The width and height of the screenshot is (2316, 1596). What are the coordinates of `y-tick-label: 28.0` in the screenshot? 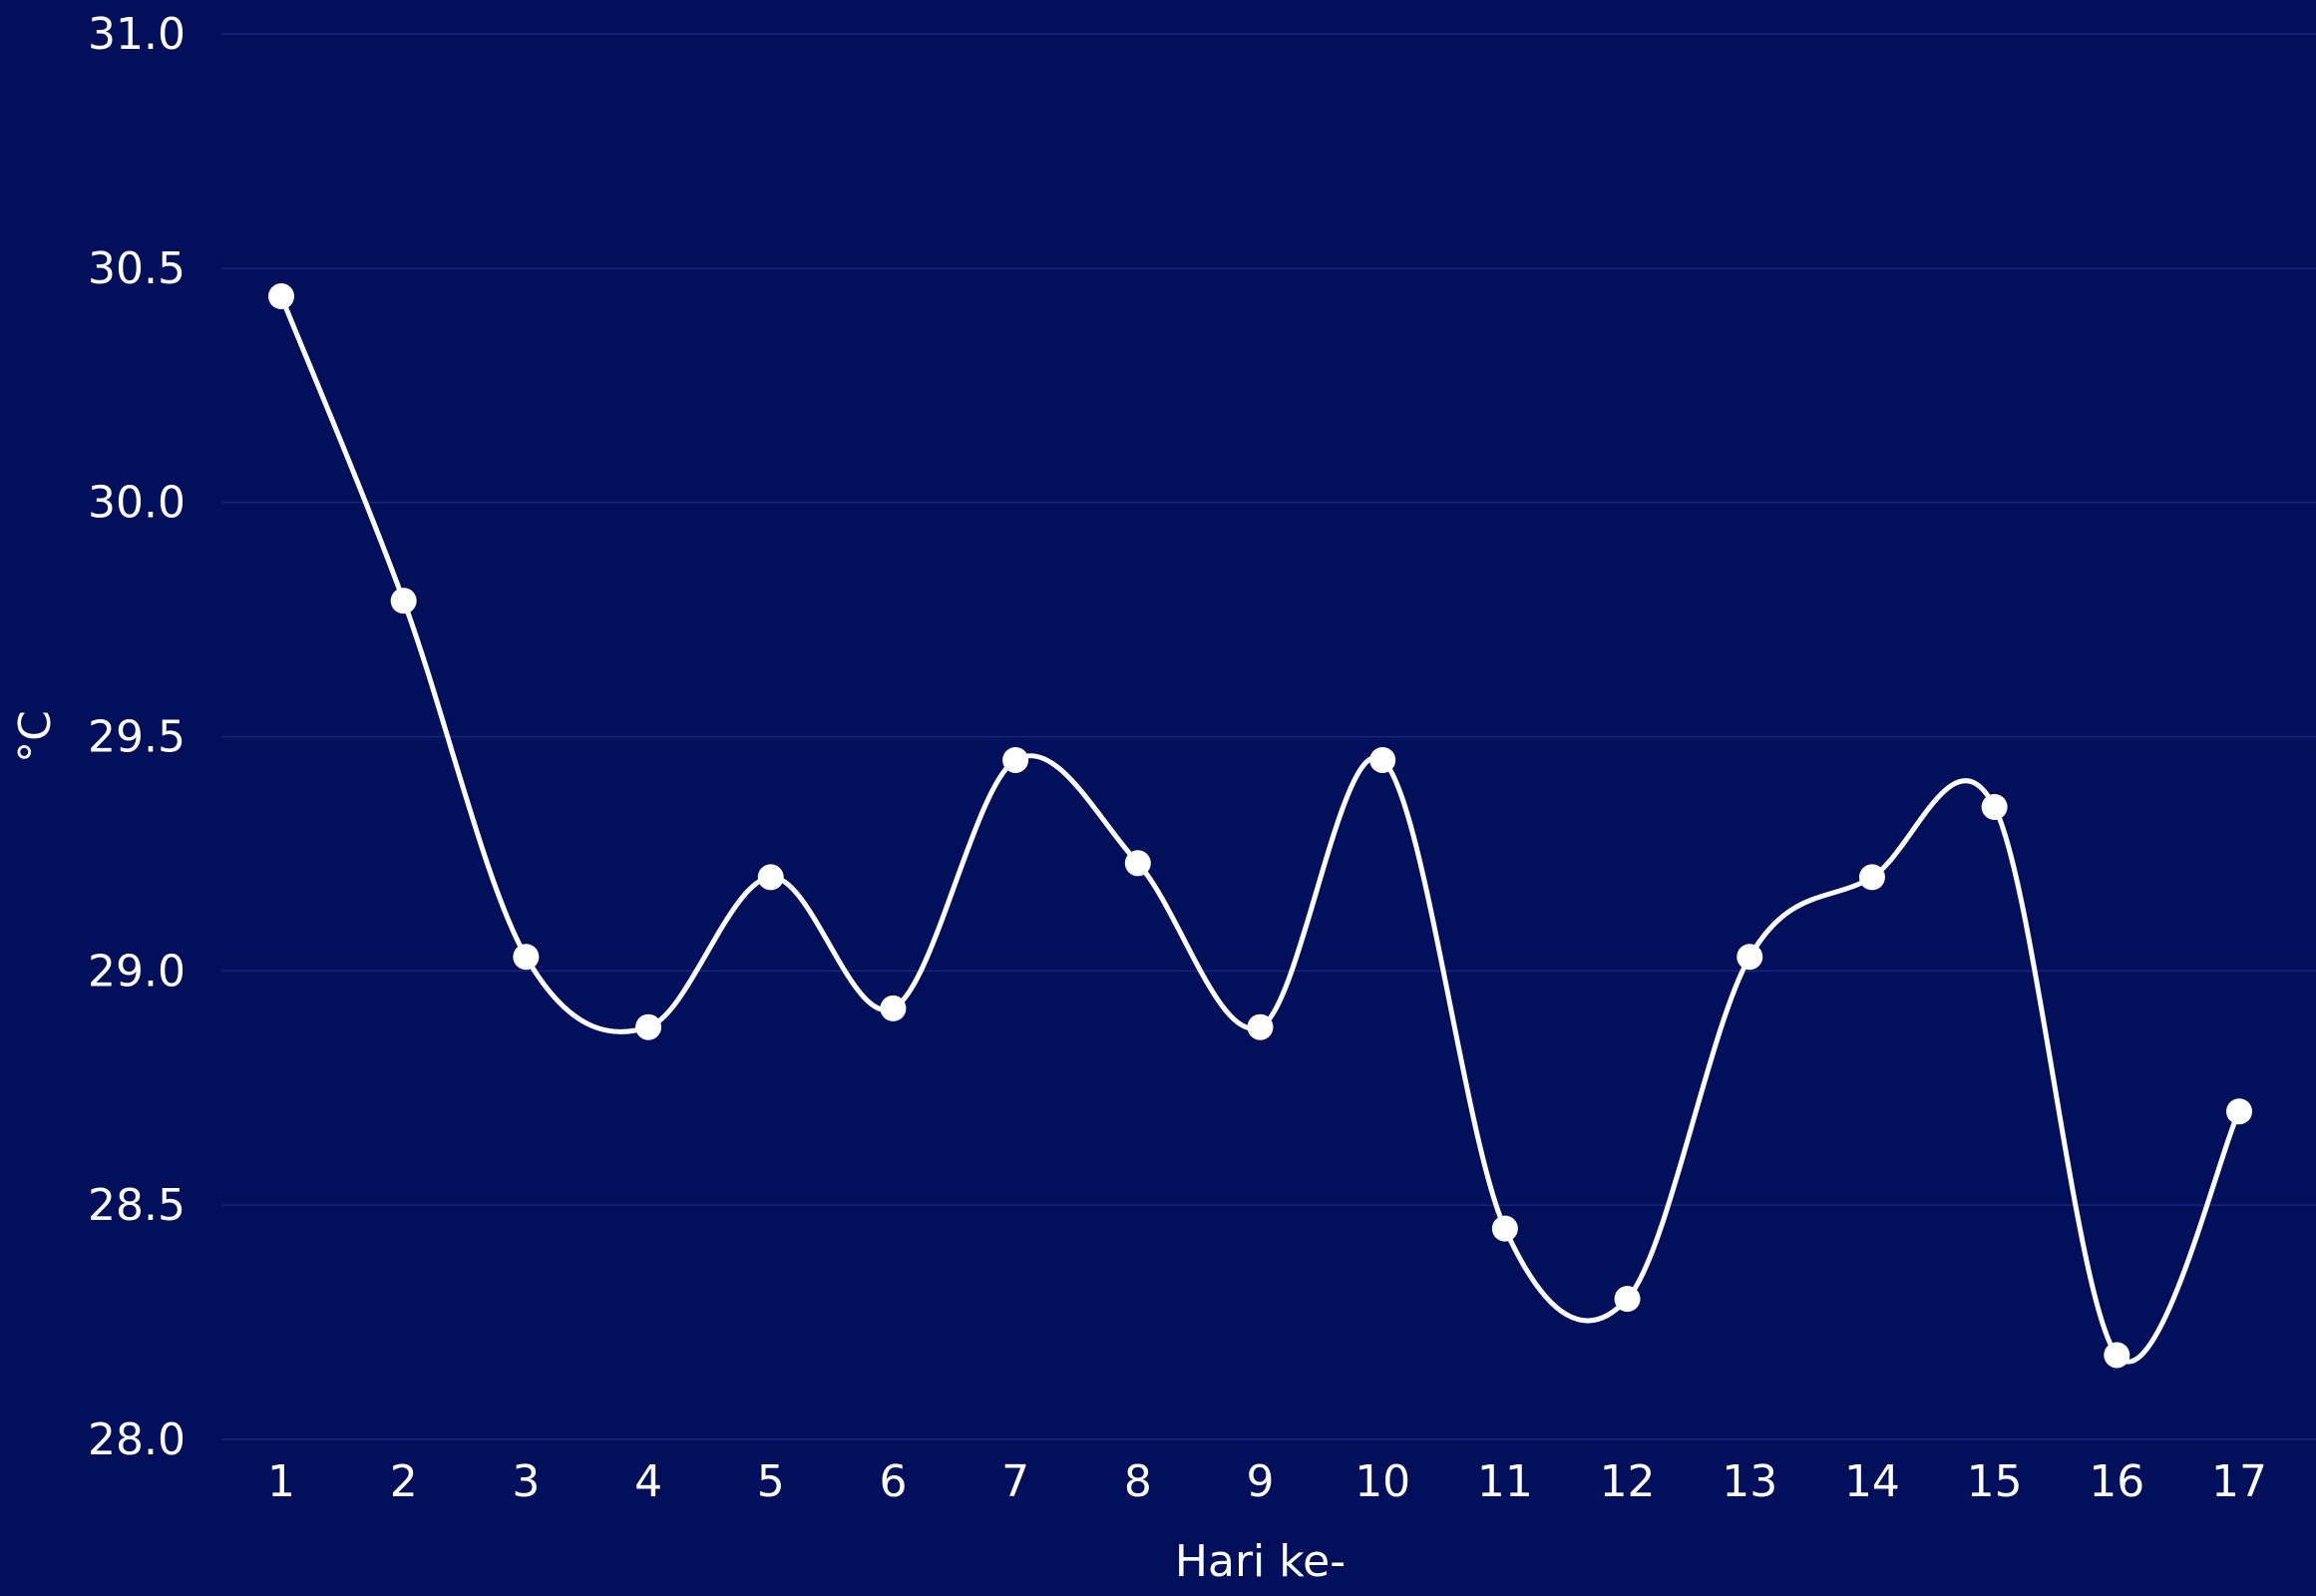 It's located at (137, 1439).